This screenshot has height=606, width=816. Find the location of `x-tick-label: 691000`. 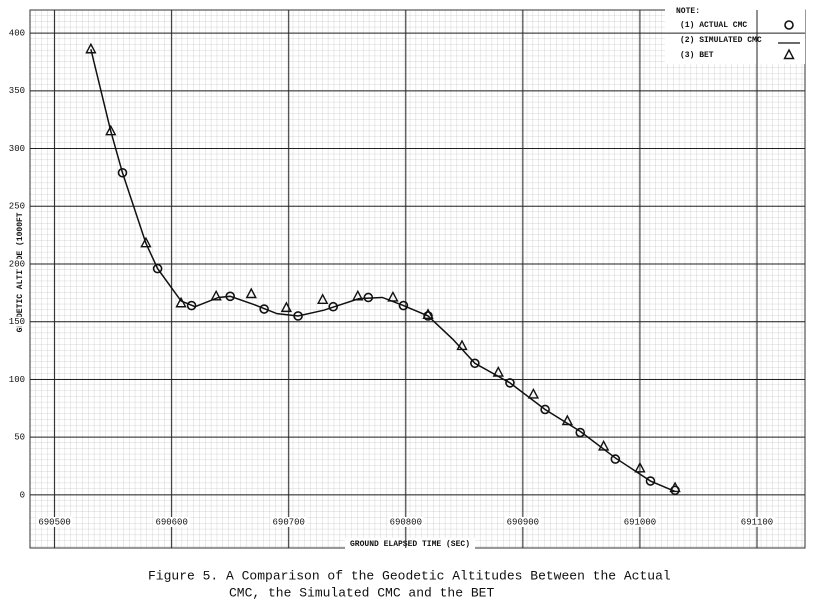

x-tick-label: 691000 is located at coordinates (640, 522).